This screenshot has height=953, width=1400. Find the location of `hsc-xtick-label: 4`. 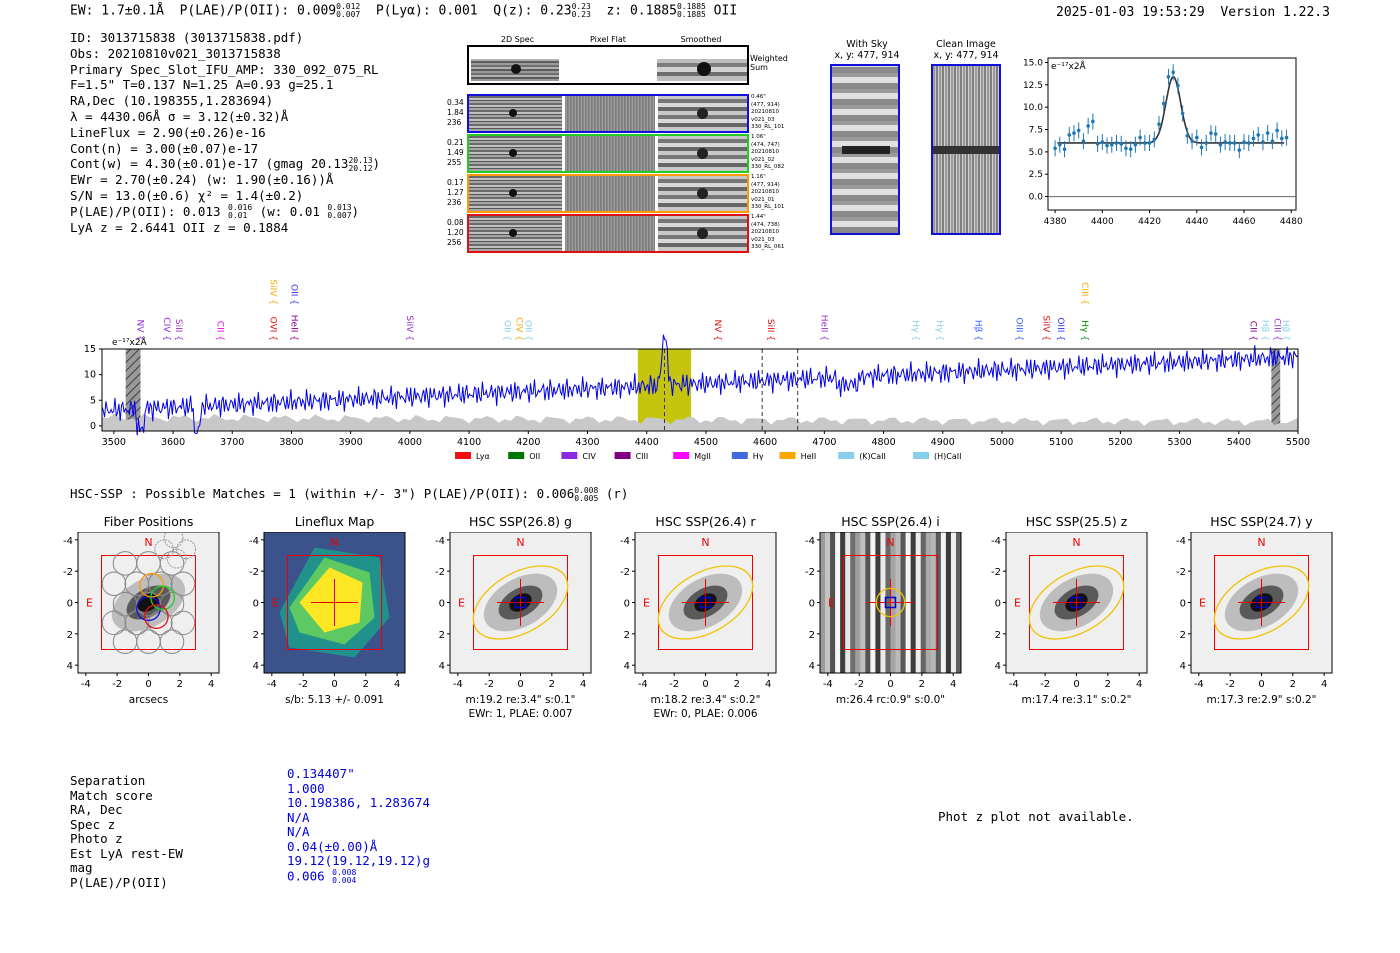

hsc-xtick-label: 4 is located at coordinates (1139, 684).